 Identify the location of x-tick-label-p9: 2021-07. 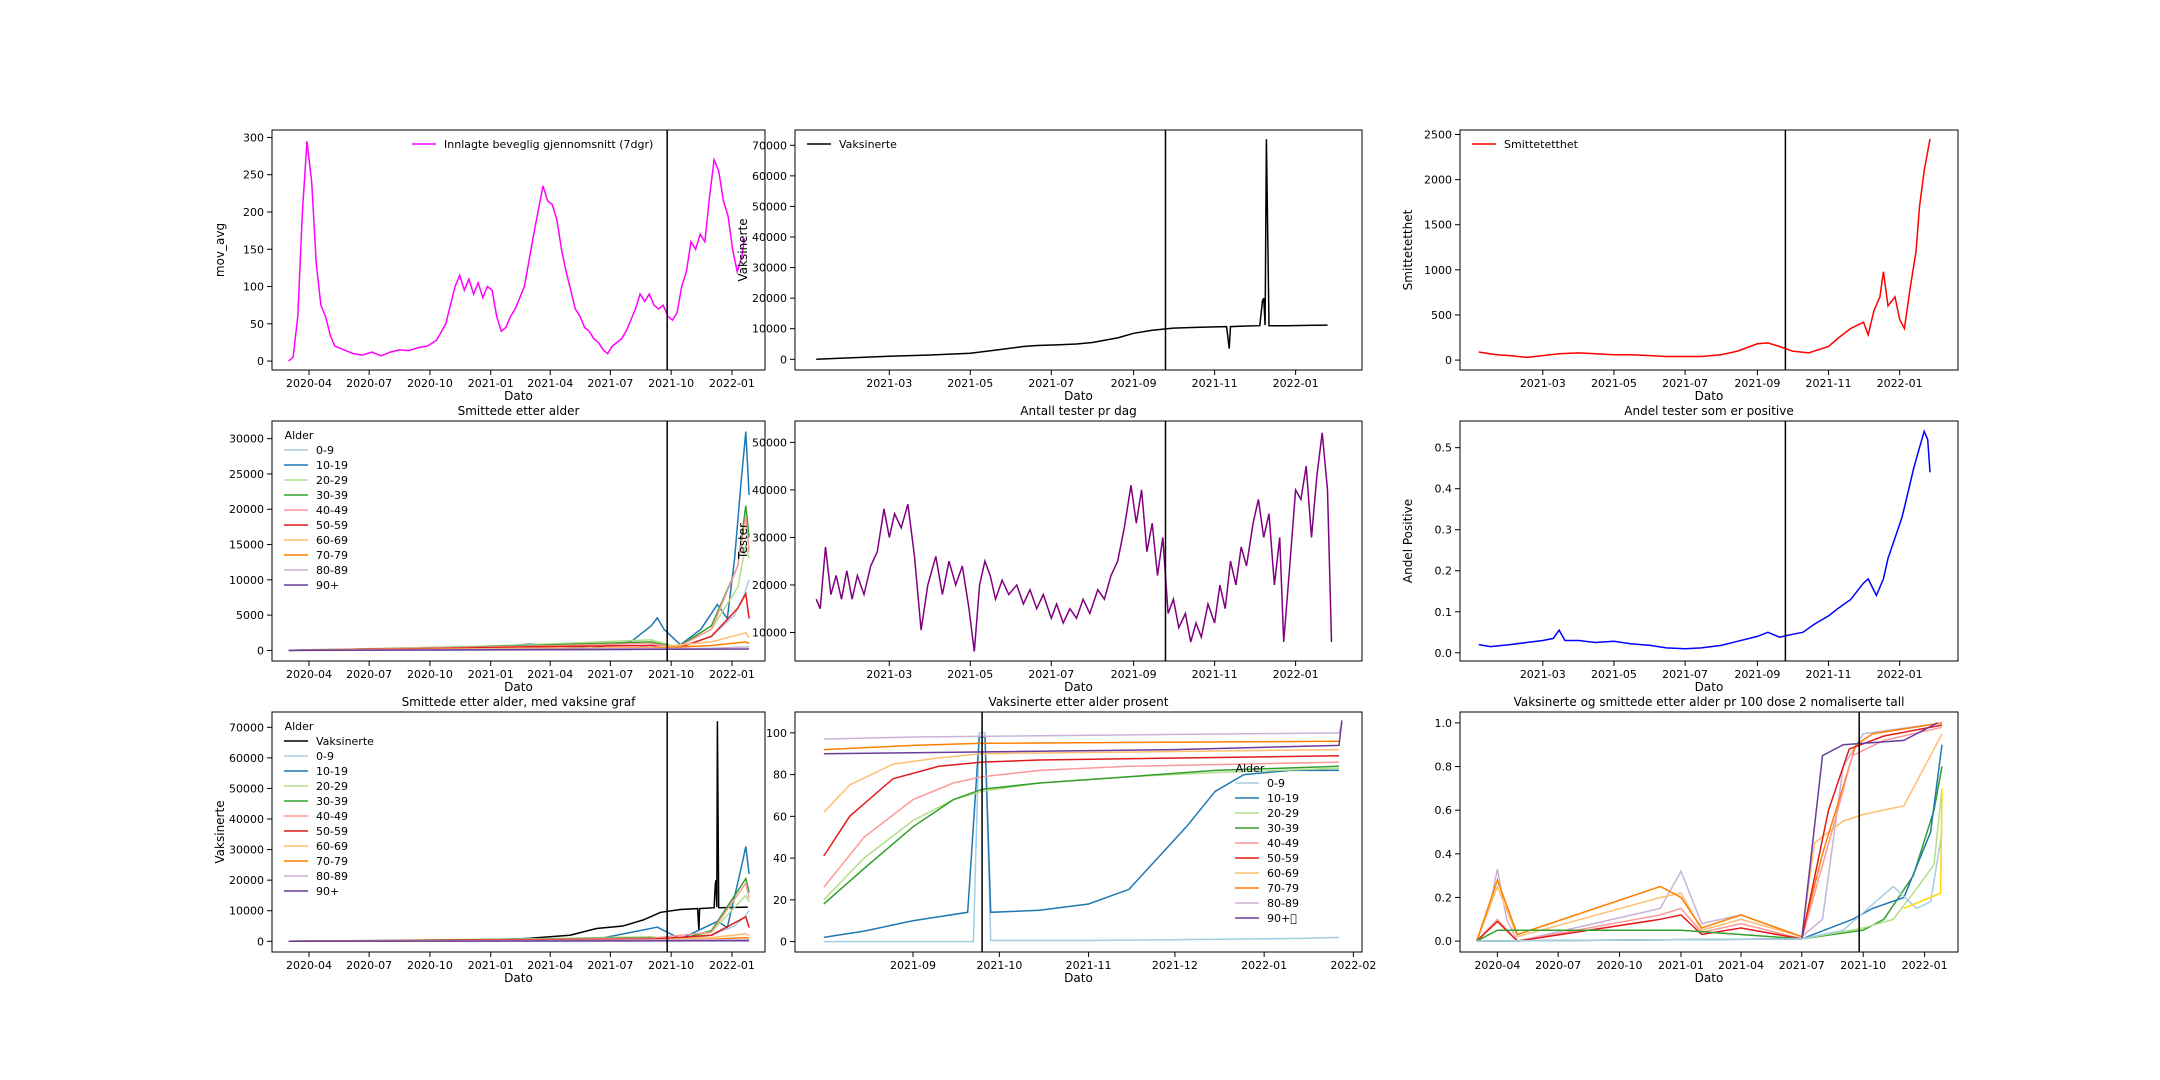
(1802, 965).